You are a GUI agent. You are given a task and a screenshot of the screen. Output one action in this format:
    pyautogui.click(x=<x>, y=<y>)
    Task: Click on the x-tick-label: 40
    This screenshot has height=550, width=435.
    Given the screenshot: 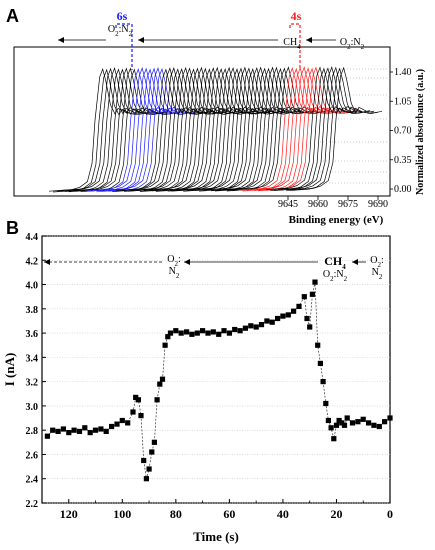 What is the action you would take?
    pyautogui.click(x=283, y=514)
    